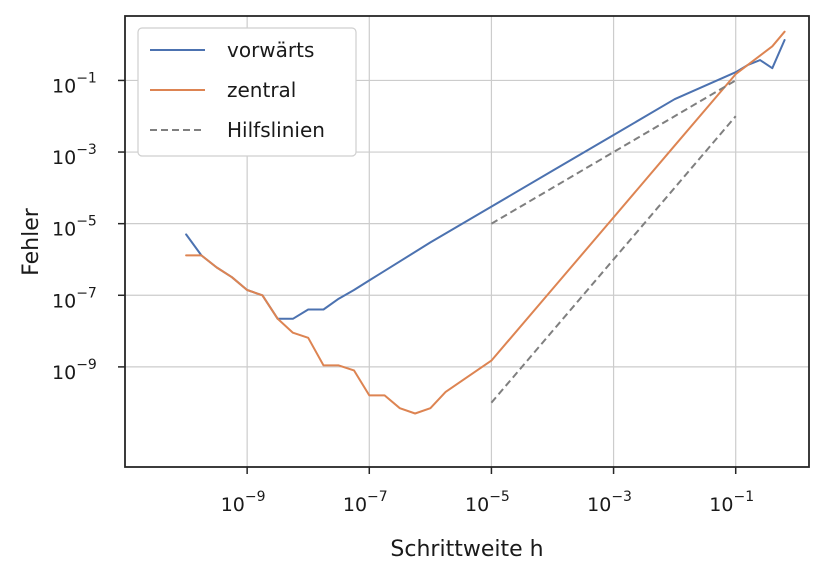  Describe the element at coordinates (365, 502) in the screenshot. I see `x-tick-label: 10⁻⁷` at that location.